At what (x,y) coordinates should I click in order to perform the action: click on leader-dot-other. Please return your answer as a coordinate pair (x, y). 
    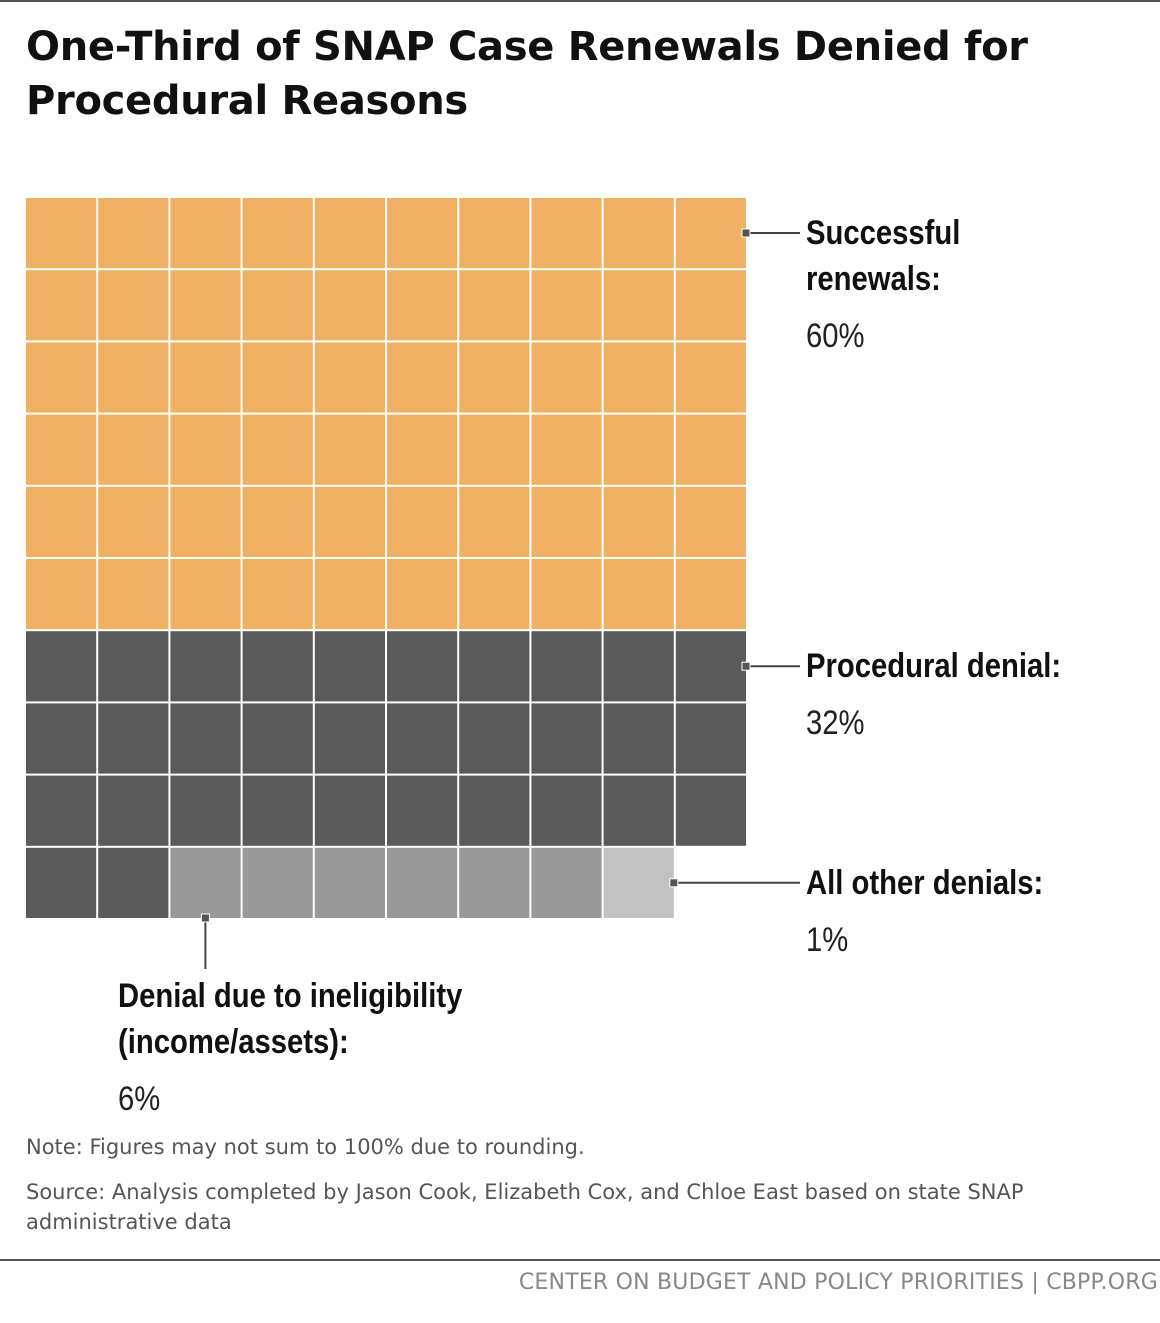
    Looking at the image, I should click on (674, 883).